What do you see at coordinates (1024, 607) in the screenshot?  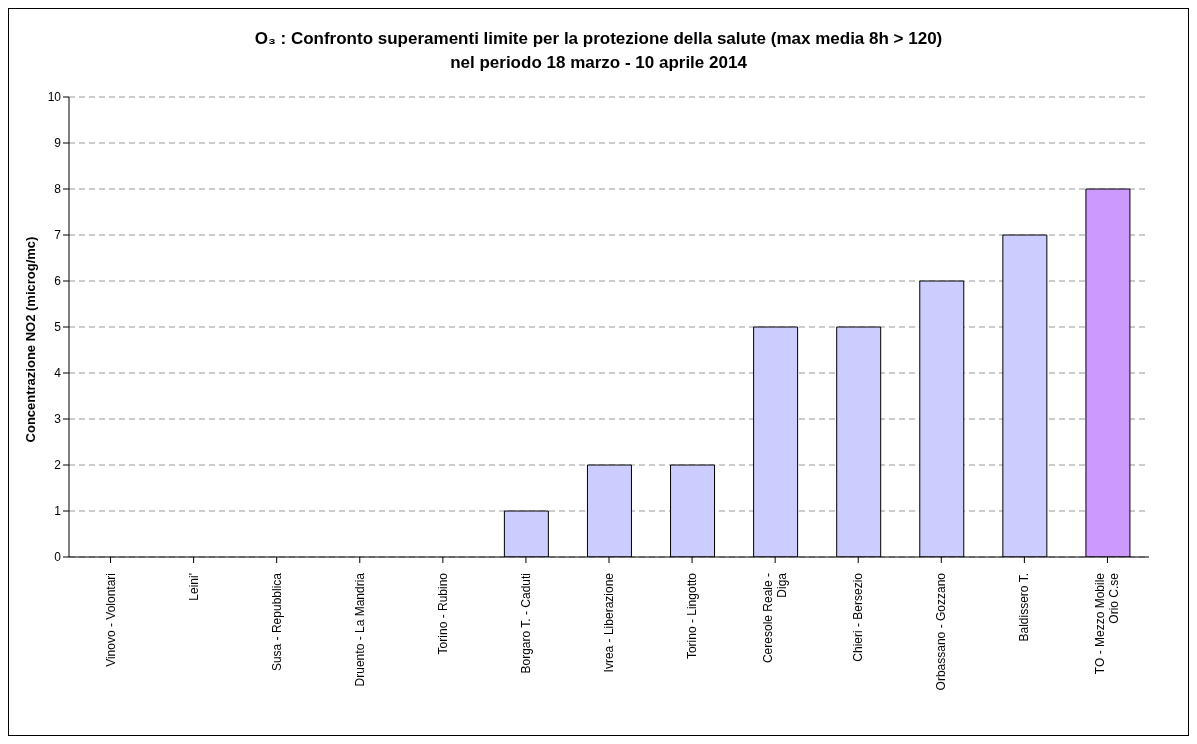 I see `x-tick-label: Baldissero T.` at bounding box center [1024, 607].